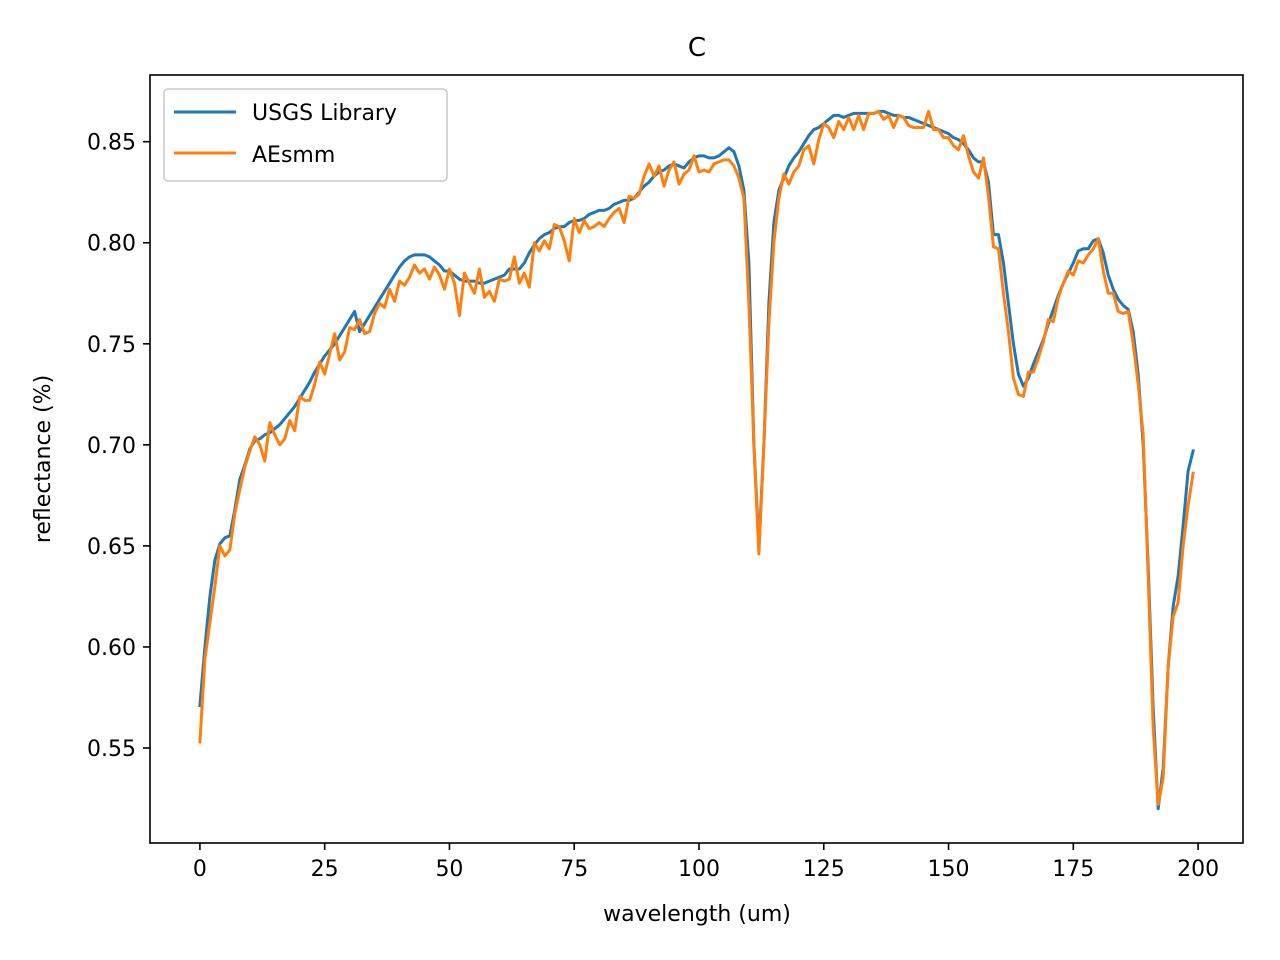 The image size is (1280, 960). Describe the element at coordinates (43, 459) in the screenshot. I see `y-axis-title: reflectance (%)` at that location.